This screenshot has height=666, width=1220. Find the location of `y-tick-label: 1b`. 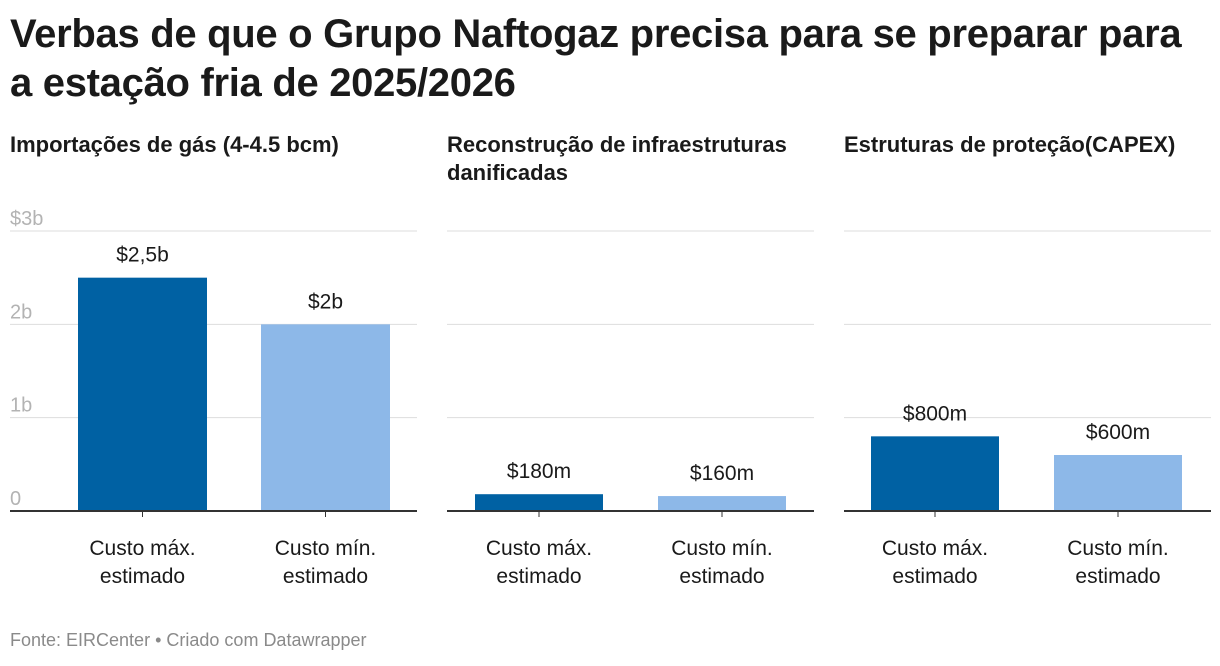

y-tick-label: 1b is located at coordinates (21, 406).